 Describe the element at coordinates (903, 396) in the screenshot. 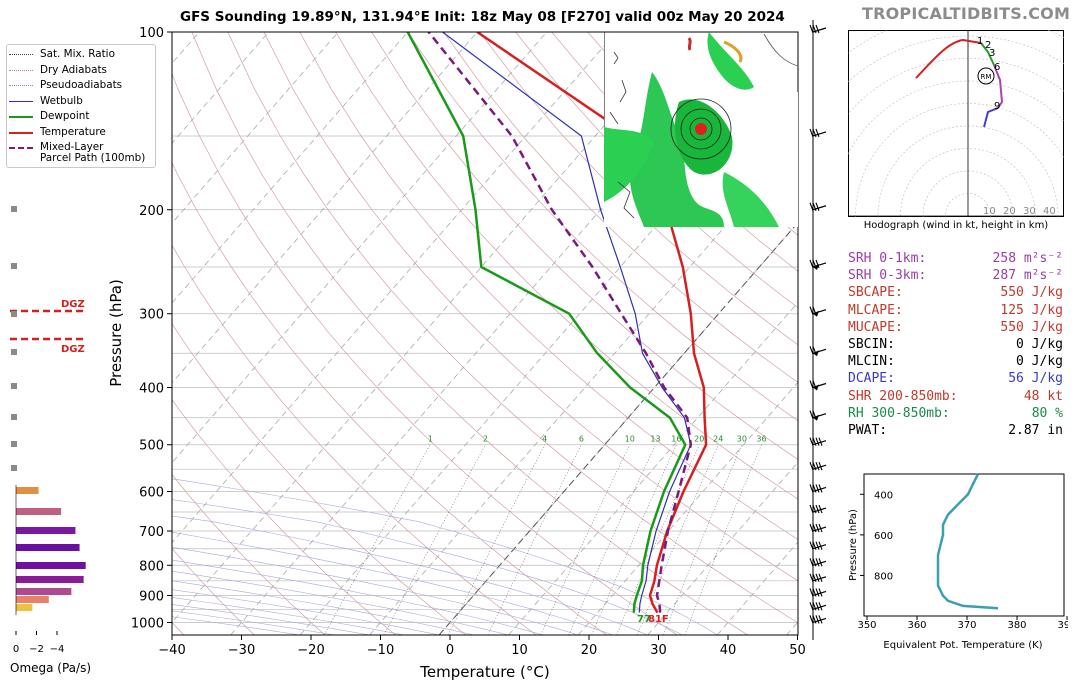

I see `parameter-label: SHR 200-850mb:` at that location.